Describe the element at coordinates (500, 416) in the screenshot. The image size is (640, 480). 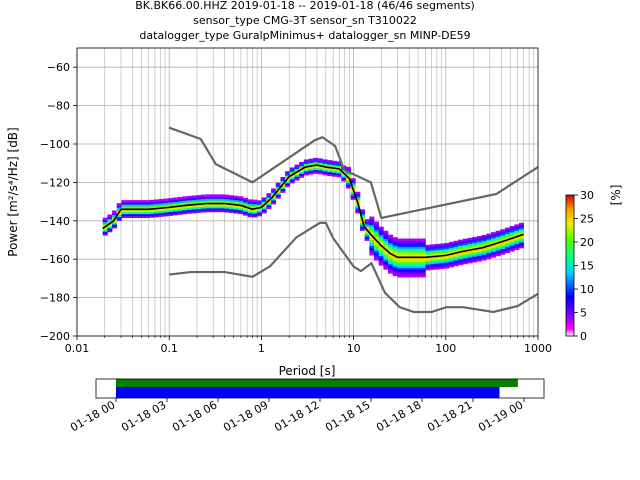
I see `coverage-tick-label: 01-19 00` at that location.